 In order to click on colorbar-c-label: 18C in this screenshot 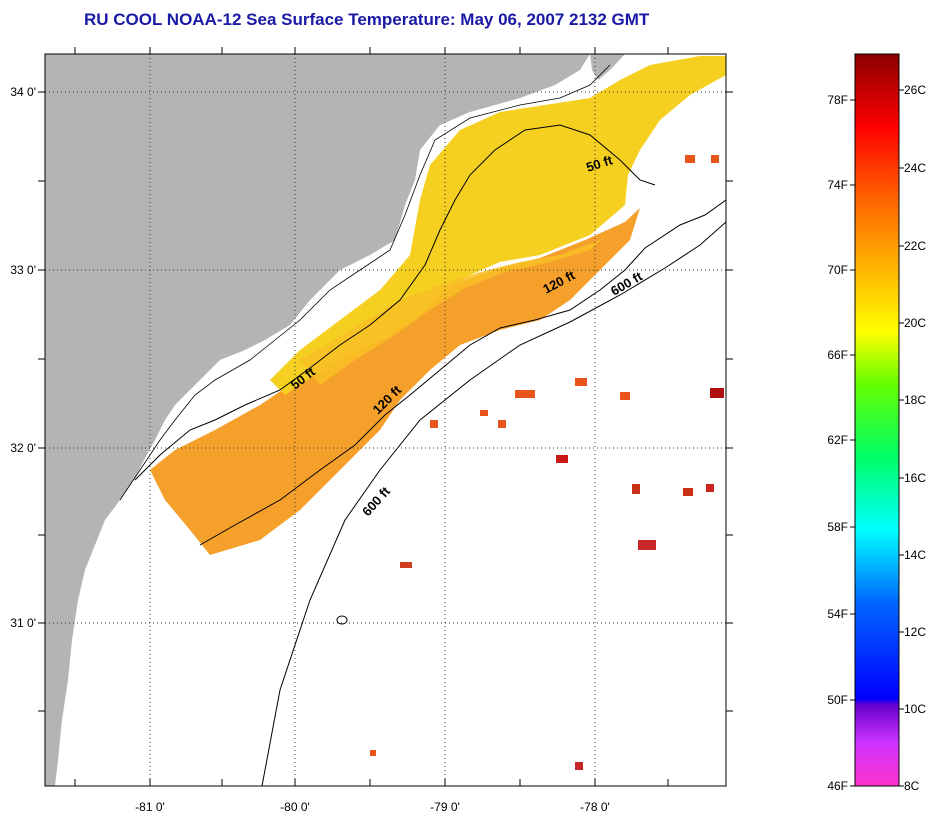, I will do `click(915, 400)`.